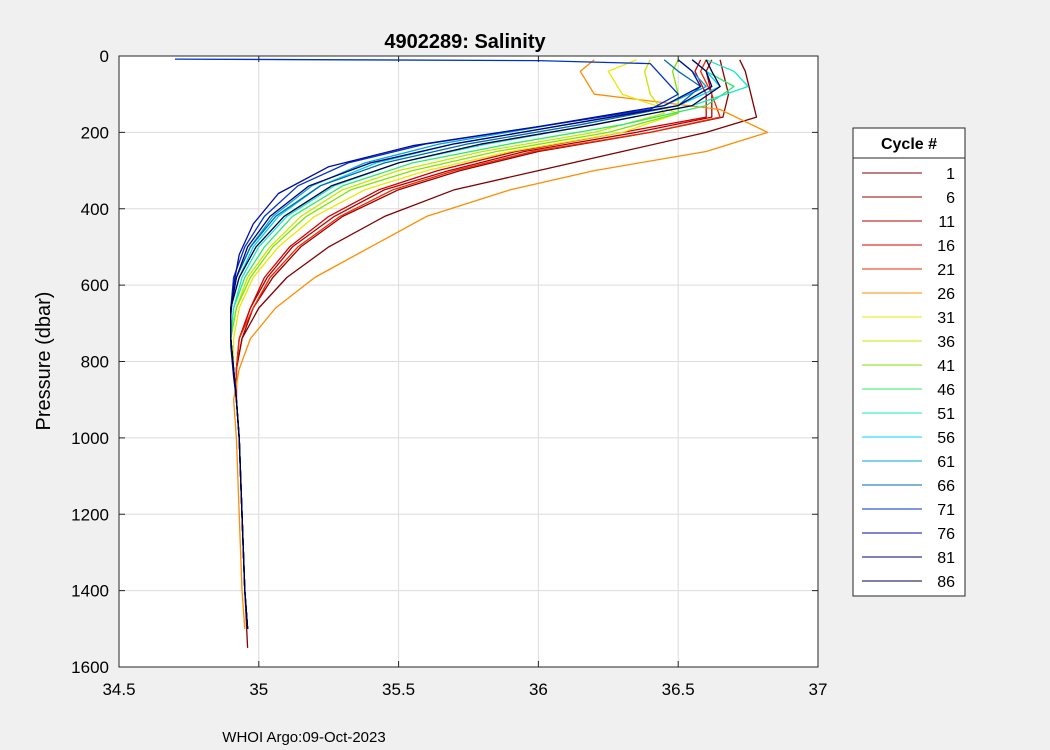  What do you see at coordinates (946, 438) in the screenshot?
I see `legend-label: 56` at bounding box center [946, 438].